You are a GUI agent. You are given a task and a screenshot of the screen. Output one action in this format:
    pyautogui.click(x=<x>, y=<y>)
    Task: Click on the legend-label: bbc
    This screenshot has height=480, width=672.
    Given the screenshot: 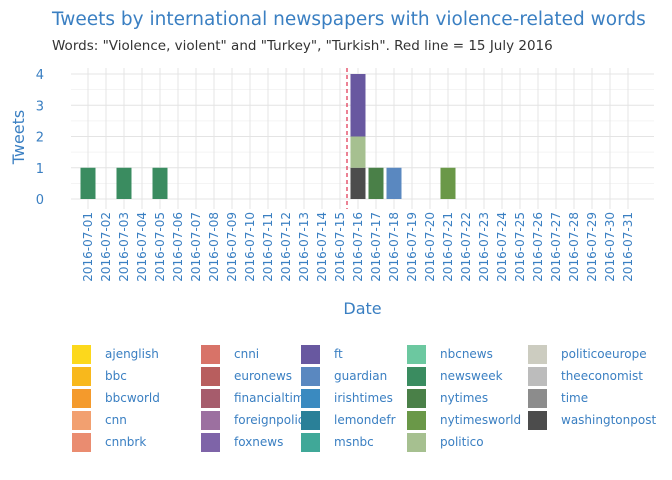 What is the action you would take?
    pyautogui.click(x=116, y=376)
    